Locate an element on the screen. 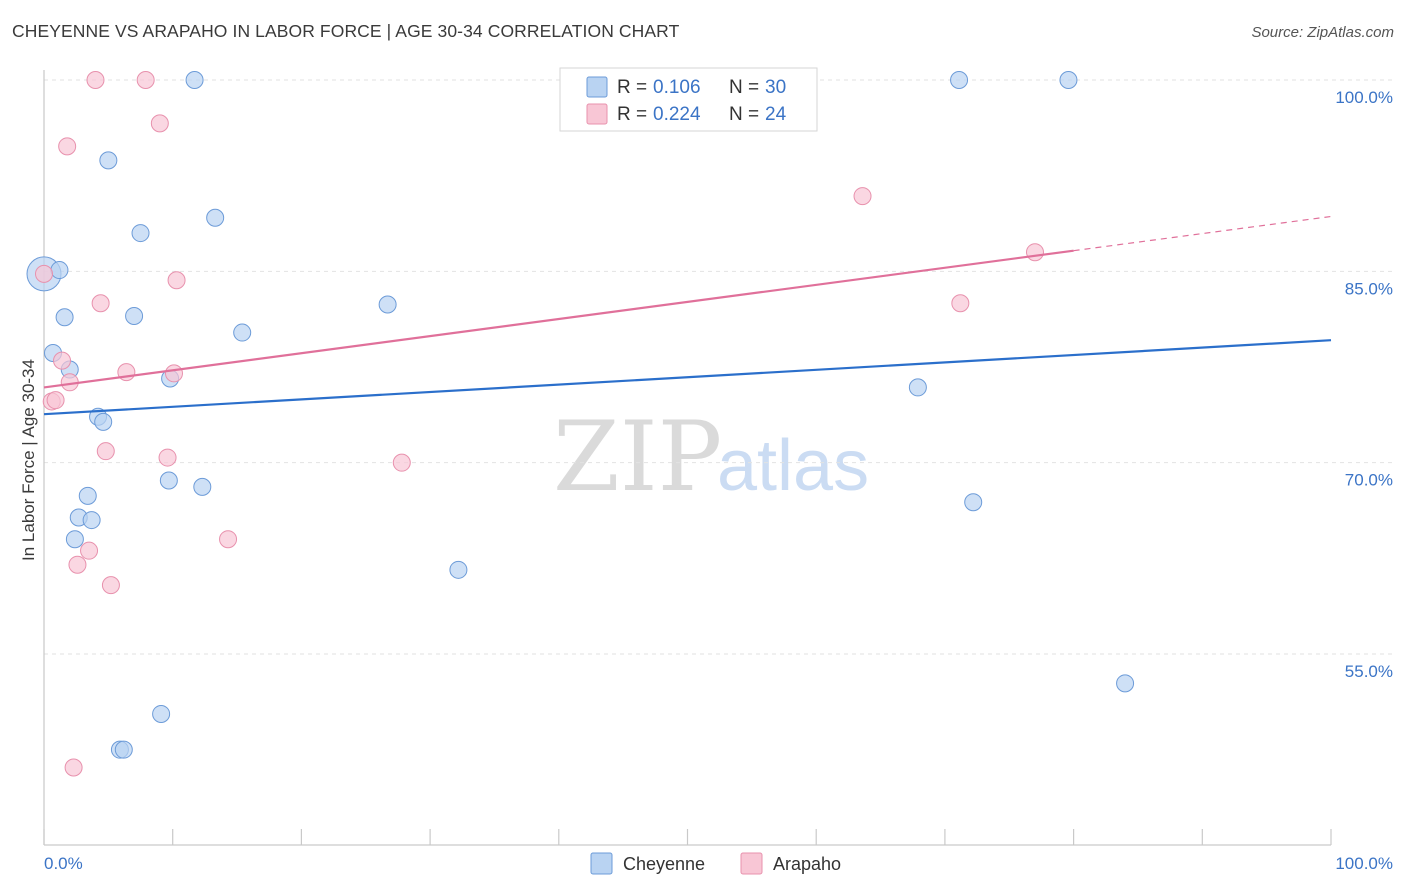 The height and width of the screenshot is (892, 1406). y-axis-label: In Labor Force | Age 30-34 is located at coordinates (28, 460).